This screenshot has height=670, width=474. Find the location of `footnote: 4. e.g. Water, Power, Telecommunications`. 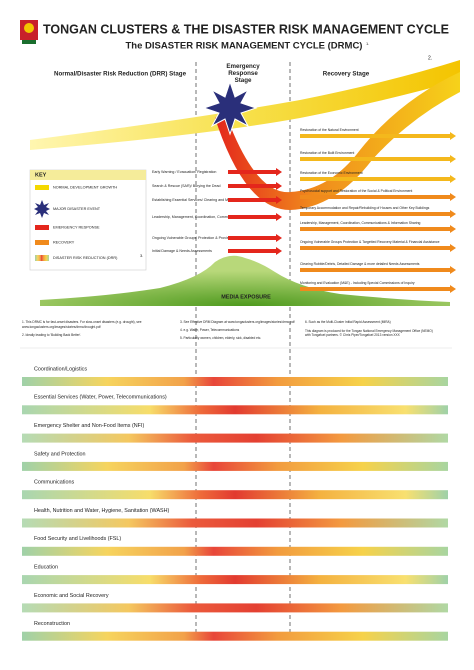

footnote: 4. e.g. Water, Power, Telecommunications is located at coordinates (210, 330).